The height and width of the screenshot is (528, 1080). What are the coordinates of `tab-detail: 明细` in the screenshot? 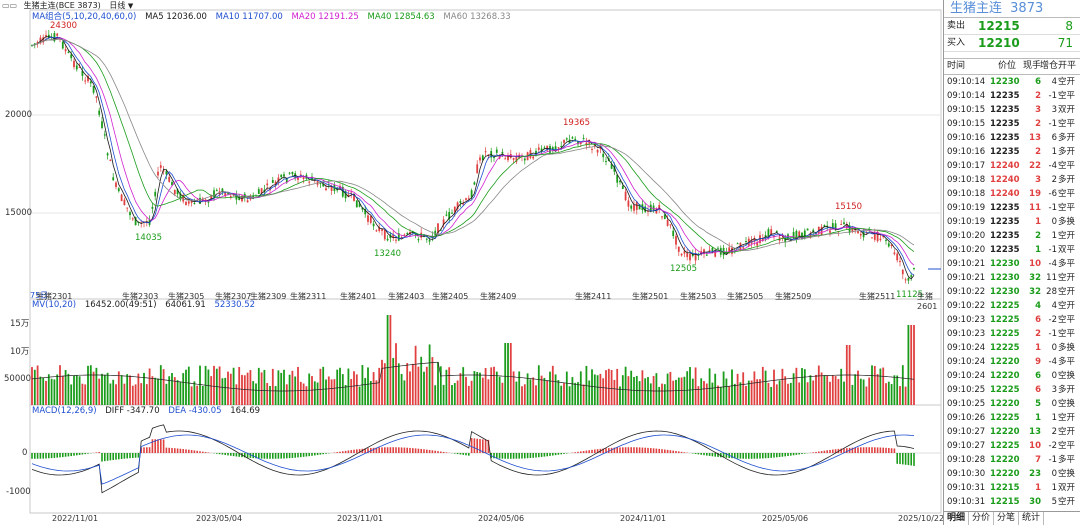 It's located at (956, 518).